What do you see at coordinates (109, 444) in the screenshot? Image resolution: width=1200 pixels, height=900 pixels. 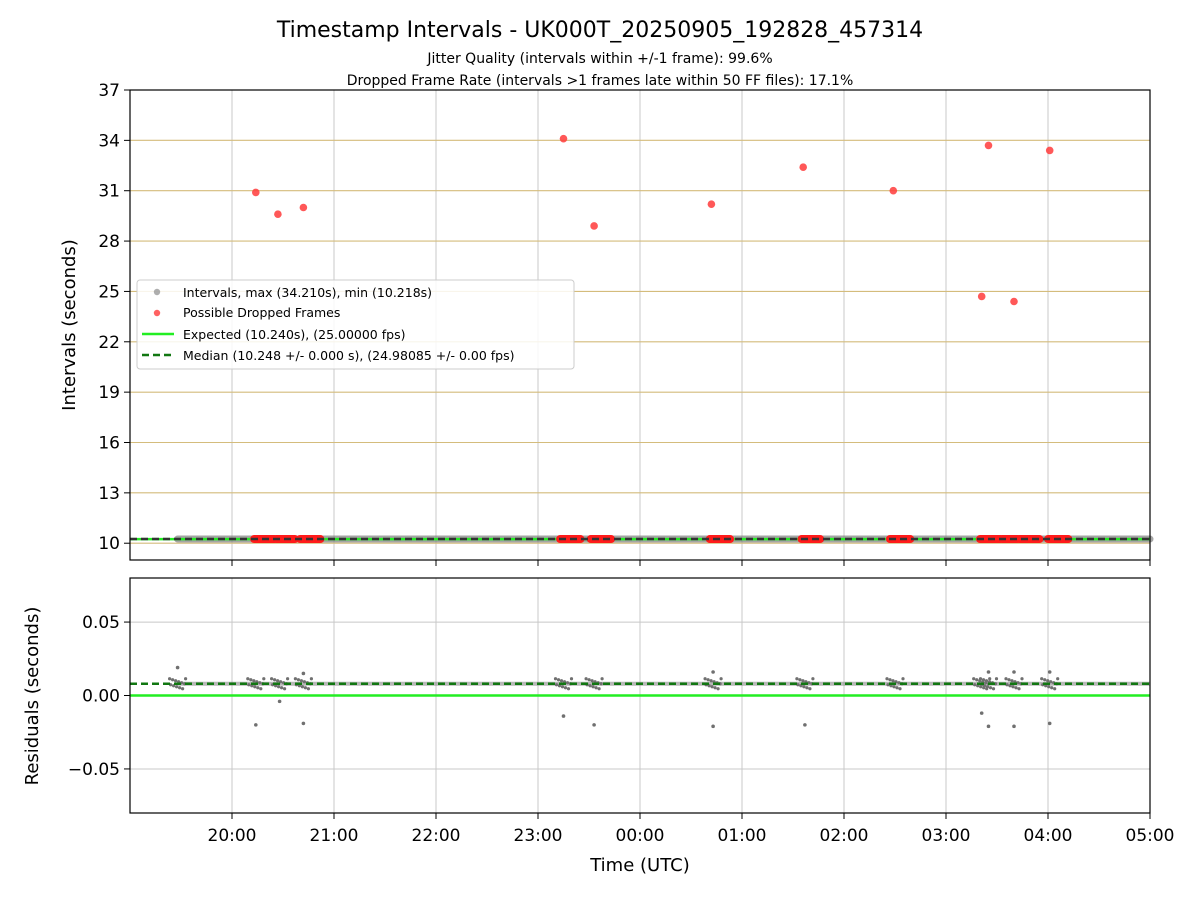 I see `top-y-tick-label-2: 16` at bounding box center [109, 444].